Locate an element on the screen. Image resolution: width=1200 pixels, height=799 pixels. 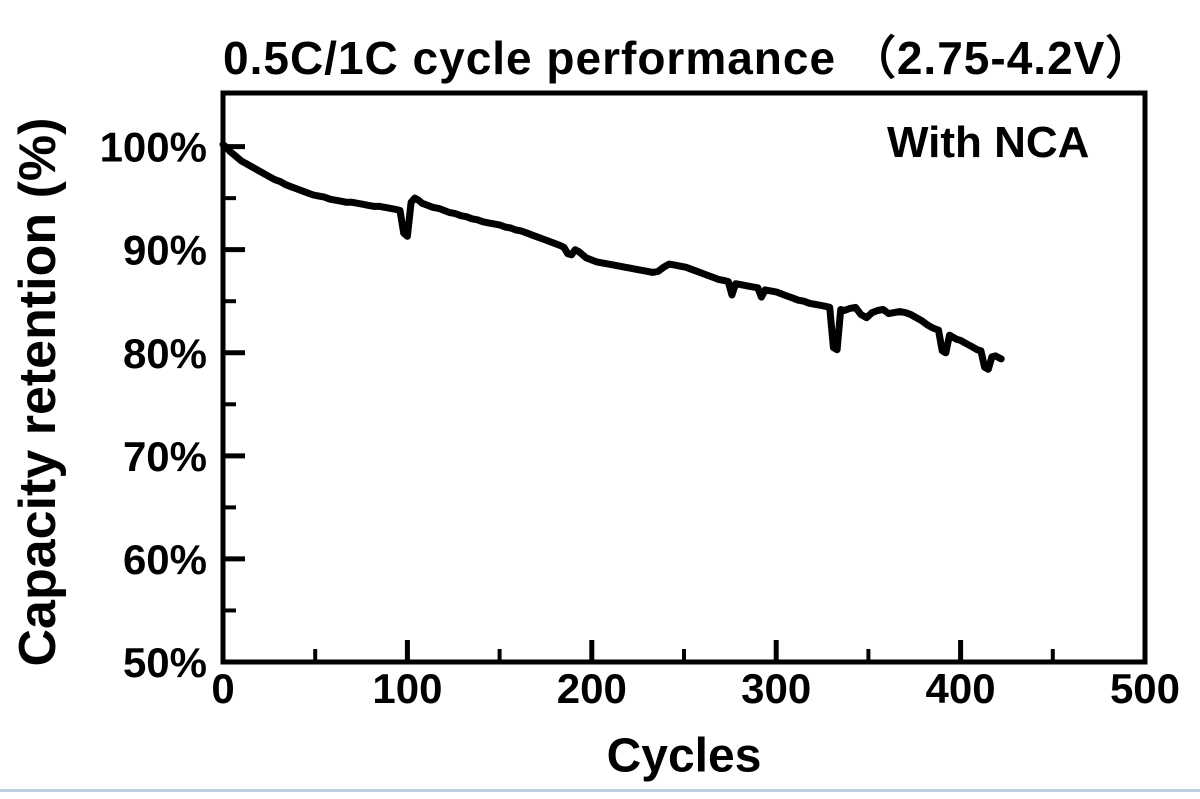
y-tick-label: 70% is located at coordinates (165, 456).